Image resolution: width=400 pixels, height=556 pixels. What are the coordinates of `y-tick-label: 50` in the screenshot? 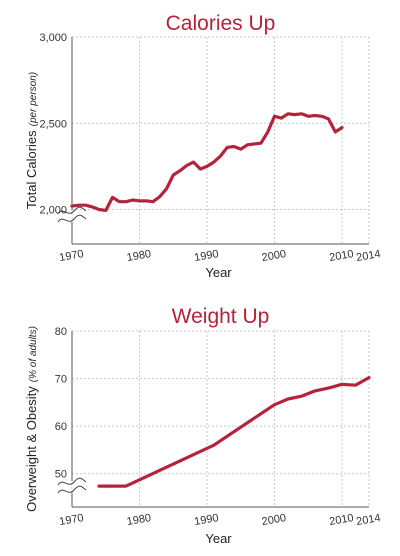 It's located at (61, 475).